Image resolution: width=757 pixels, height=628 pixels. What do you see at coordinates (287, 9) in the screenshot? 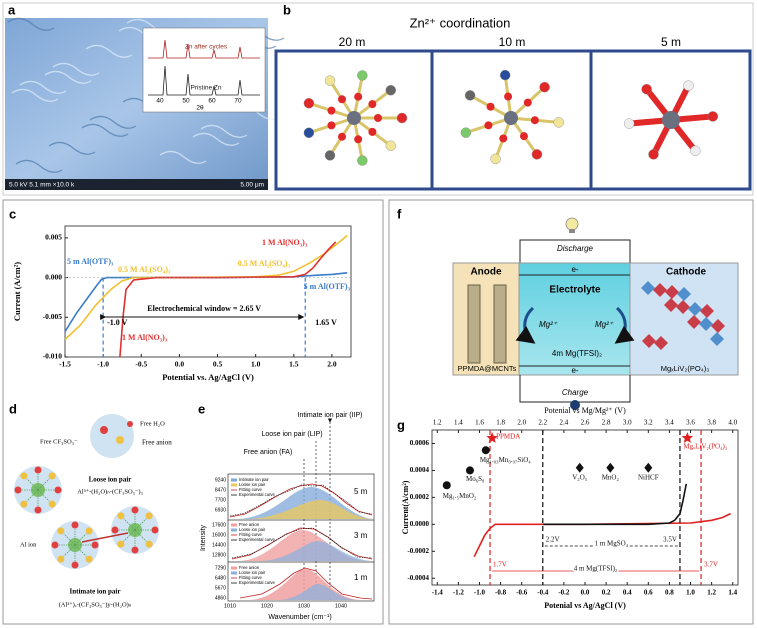
I see `panel-label: b` at bounding box center [287, 9].